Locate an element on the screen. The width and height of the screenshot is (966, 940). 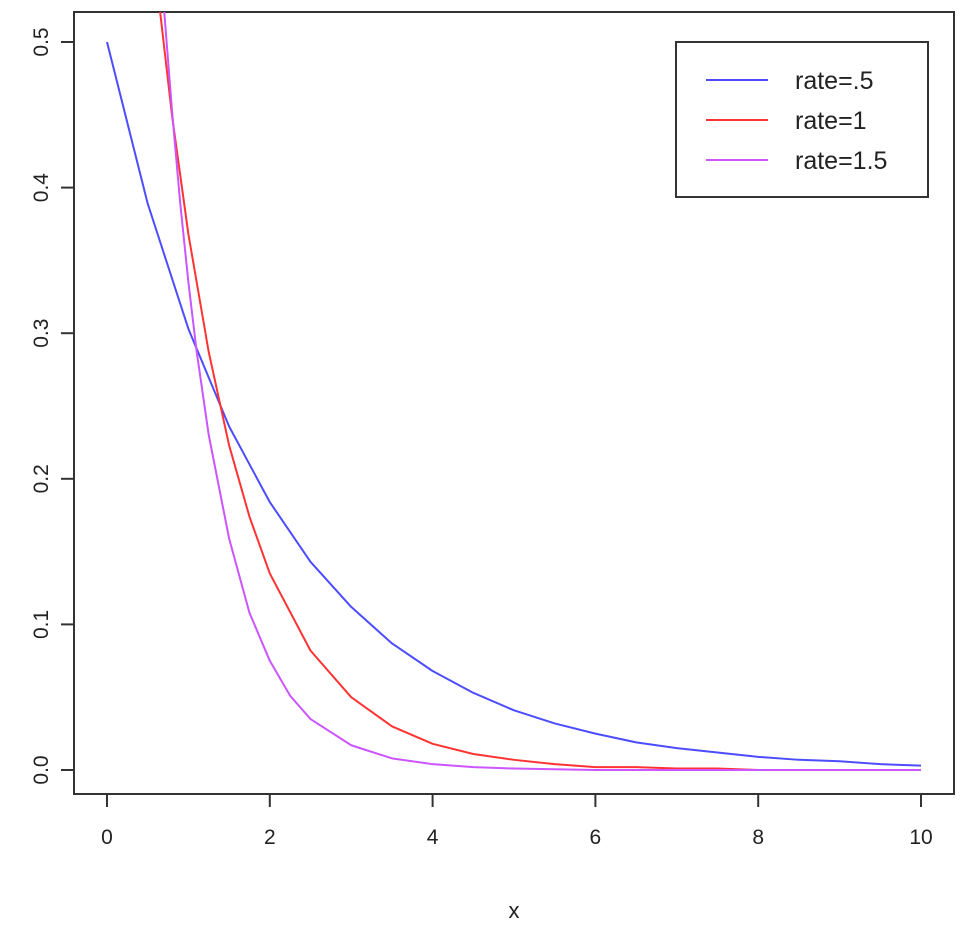
legend: rate=.5 rate=1 rate=1.5 is located at coordinates (802, 119).